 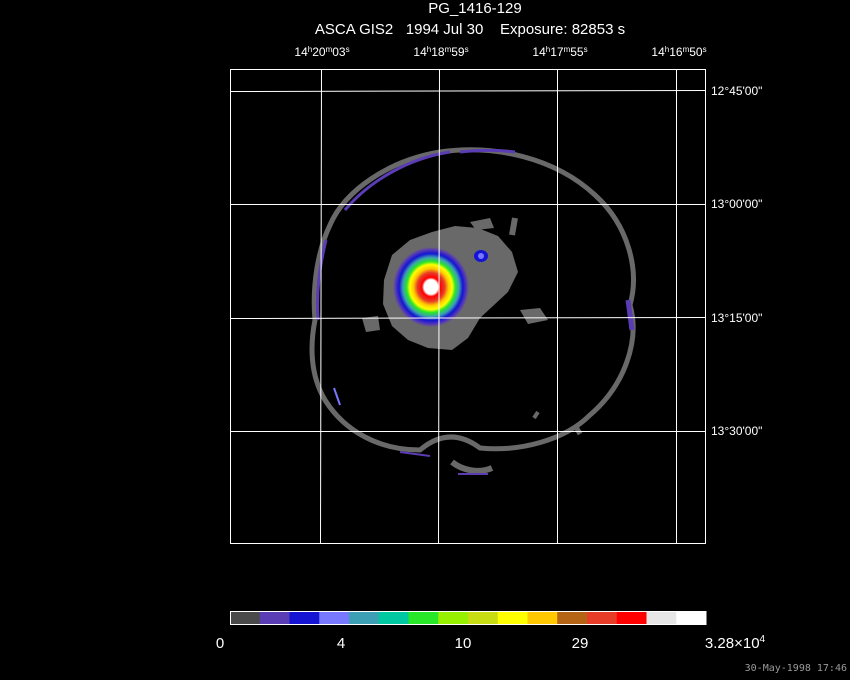 I want to click on colorbar-tick-label: 4, so click(x=341, y=643).